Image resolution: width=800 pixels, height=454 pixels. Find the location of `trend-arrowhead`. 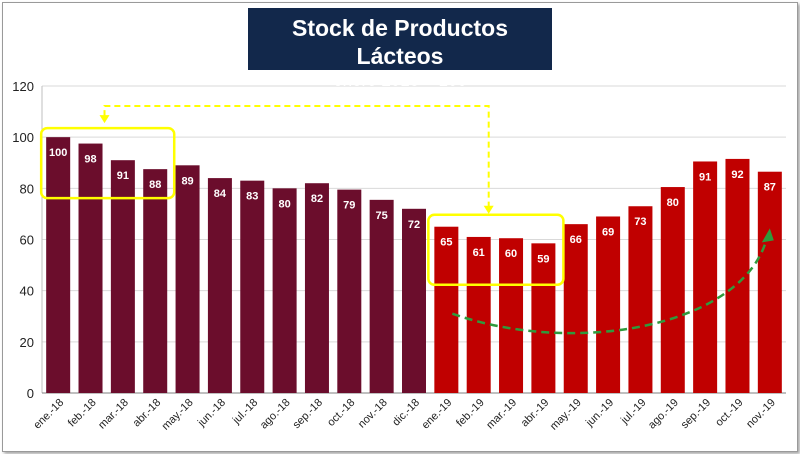

trend-arrowhead is located at coordinates (767, 235).